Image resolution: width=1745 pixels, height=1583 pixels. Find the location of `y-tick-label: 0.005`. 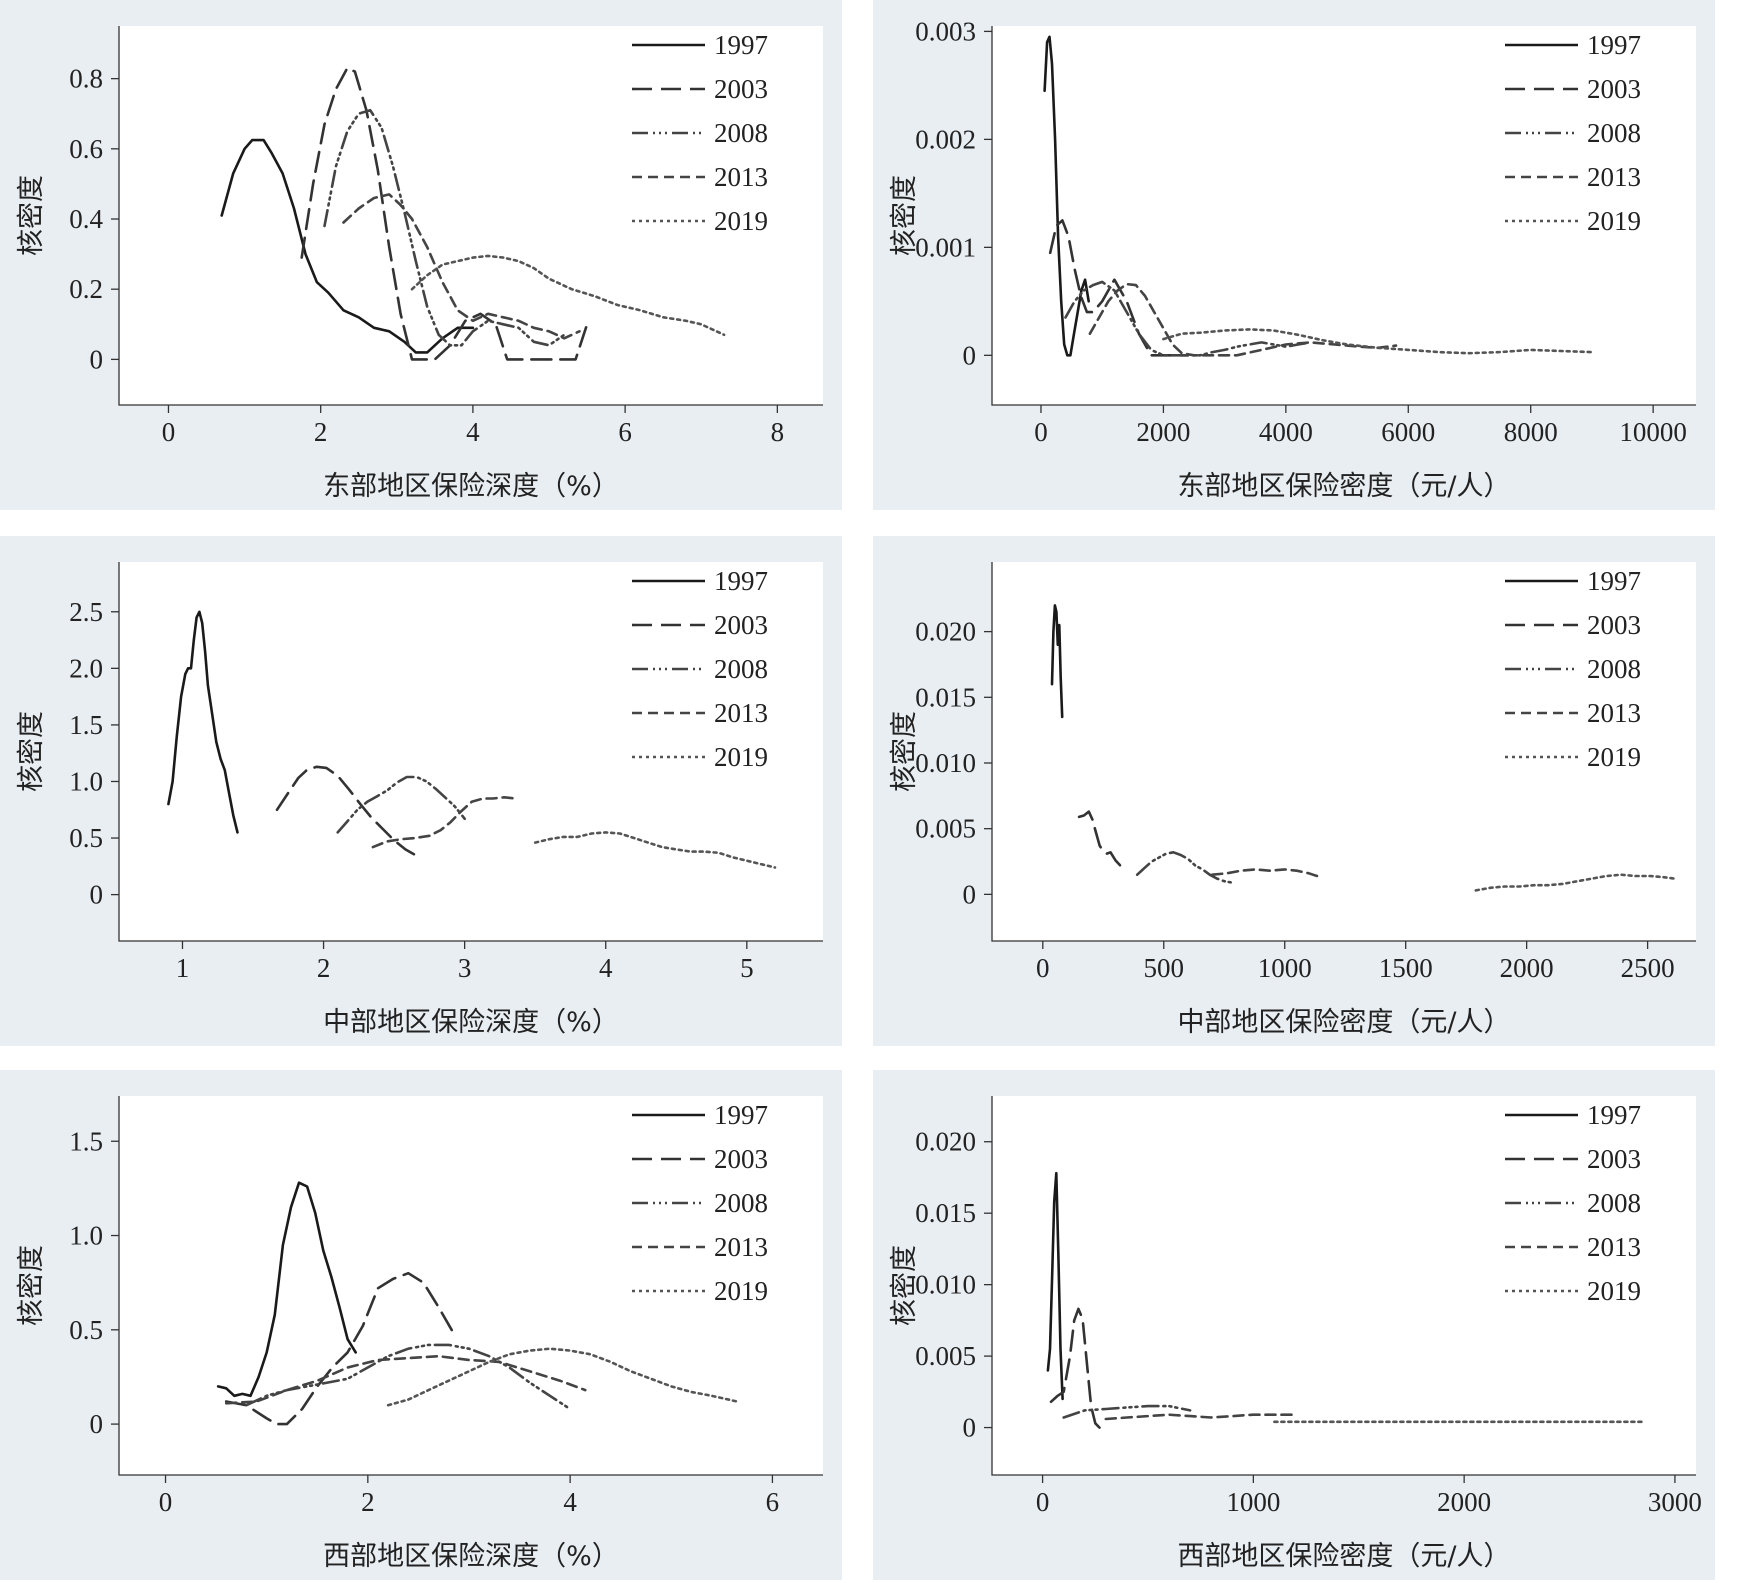

y-tick-label: 0.005 is located at coordinates (945, 829).